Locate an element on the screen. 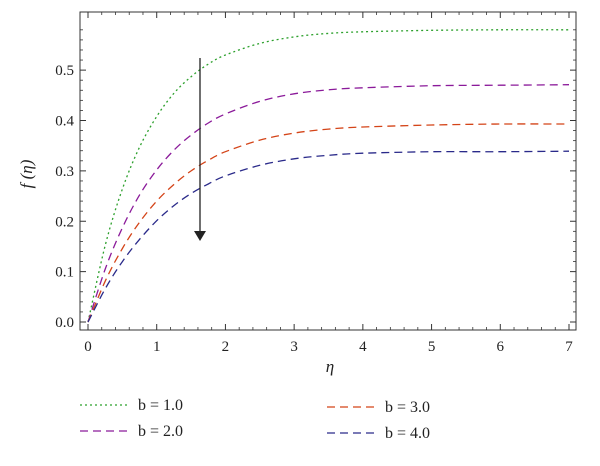 This screenshot has width=600, height=466. x-tick-label: 3 is located at coordinates (294, 347).